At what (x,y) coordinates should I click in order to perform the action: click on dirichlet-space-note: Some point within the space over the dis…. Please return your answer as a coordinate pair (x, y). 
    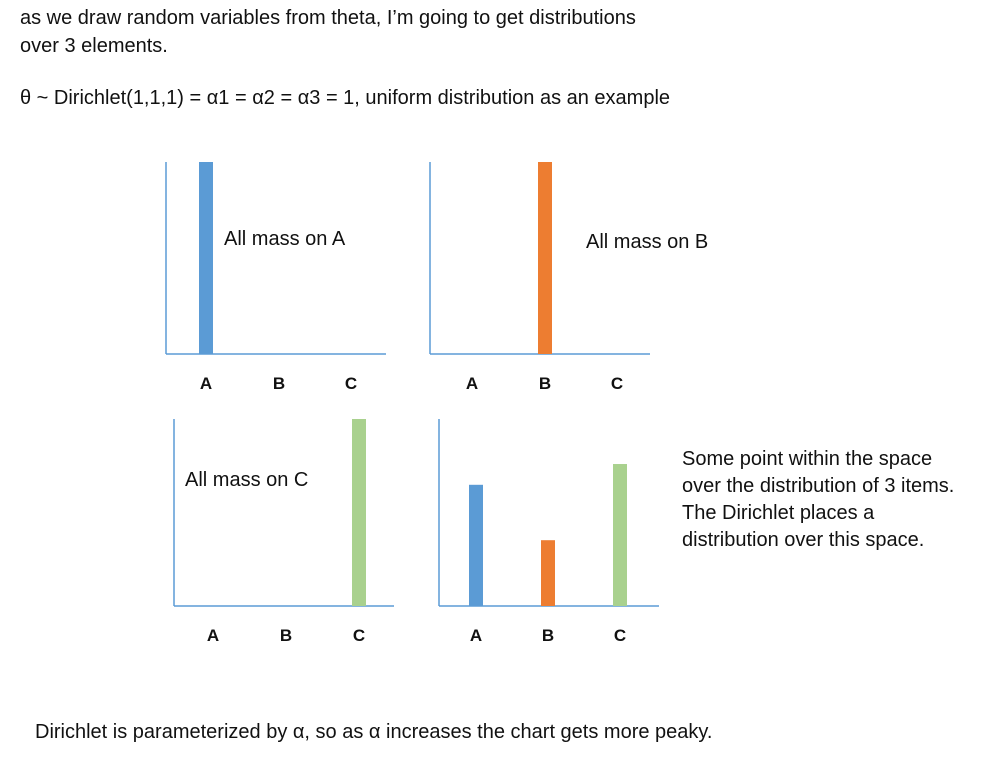
    Looking at the image, I should click on (818, 500).